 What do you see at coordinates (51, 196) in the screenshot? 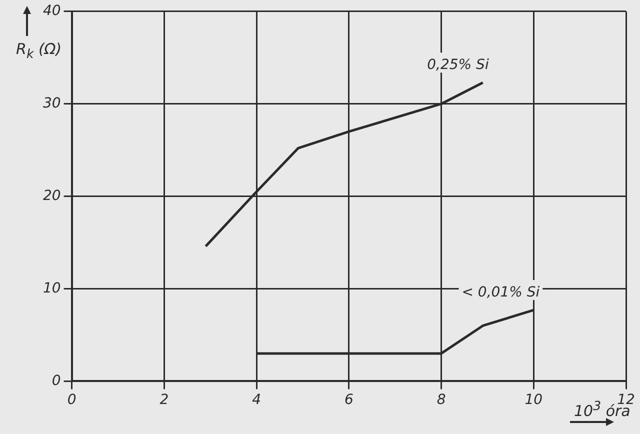
I see `y-tick-label: 20` at bounding box center [51, 196].